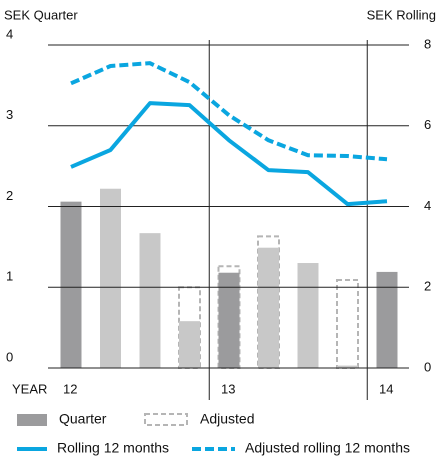  What do you see at coordinates (29, 388) in the screenshot?
I see `x-axis-label: YEAR` at bounding box center [29, 388].